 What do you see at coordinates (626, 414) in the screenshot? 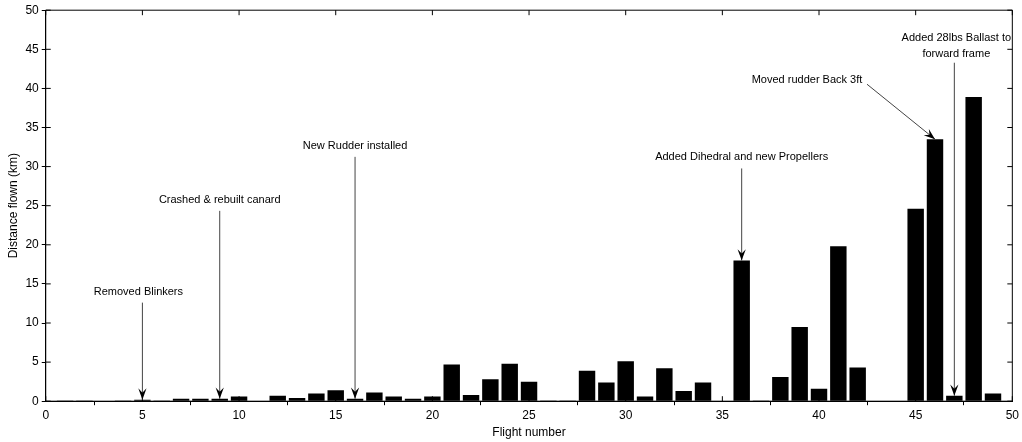
I see `x-tick-label: 30` at bounding box center [626, 414].